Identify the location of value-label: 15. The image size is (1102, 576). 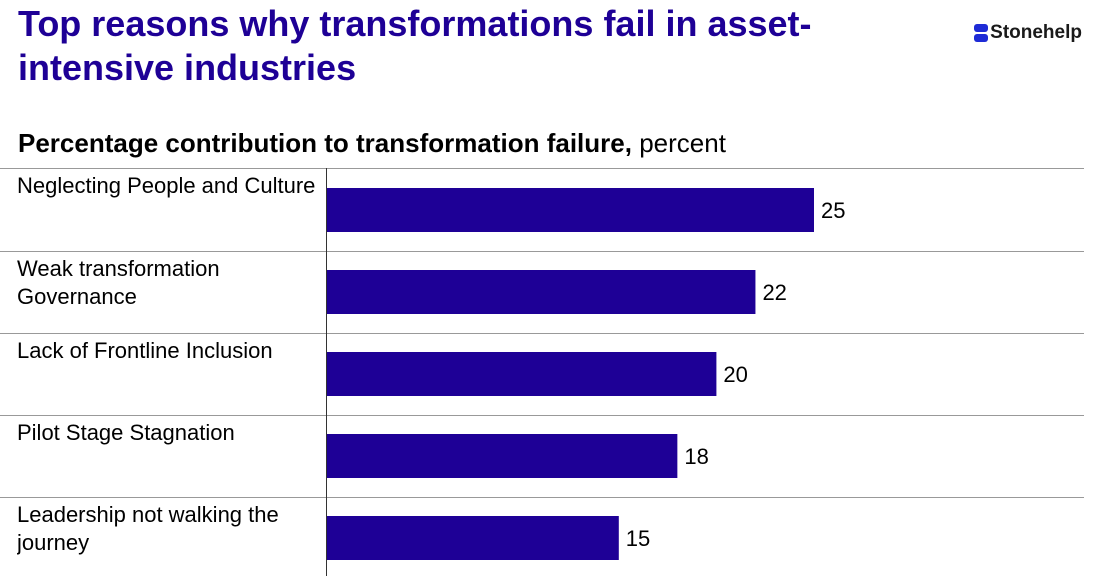
(638, 538).